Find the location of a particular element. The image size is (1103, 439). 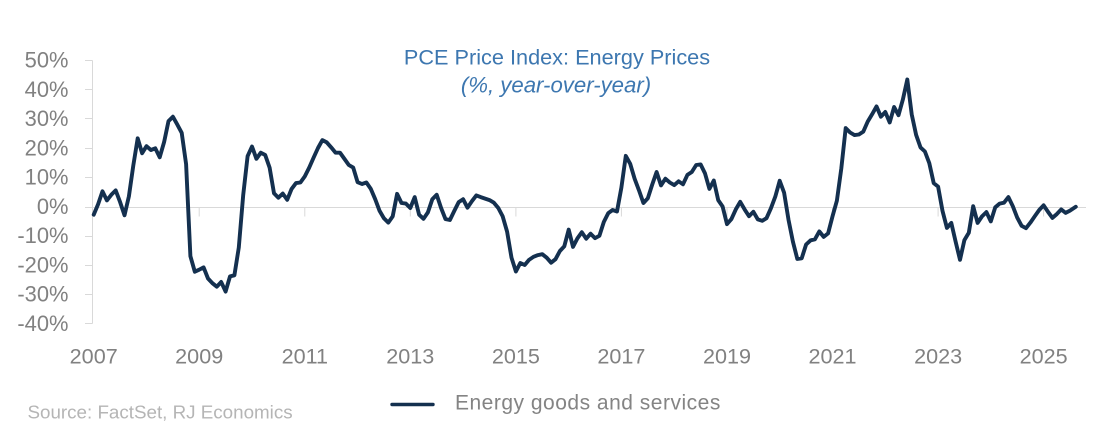

svg-text: 10% is located at coordinates (47, 177).